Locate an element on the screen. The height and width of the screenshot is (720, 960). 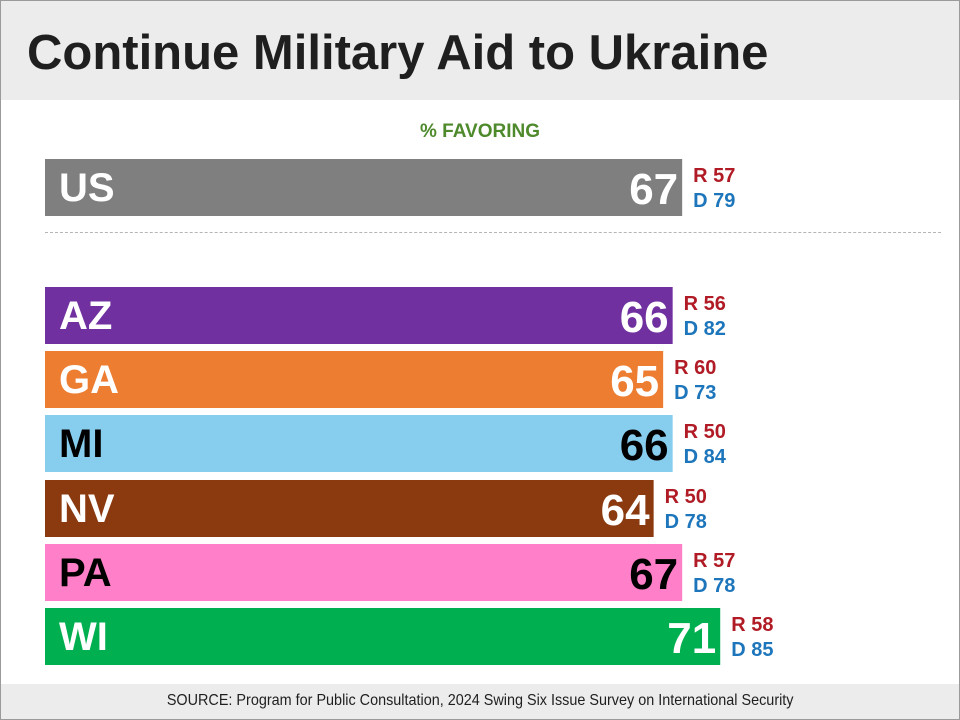
bar-value-az: 66 is located at coordinates (644, 317).